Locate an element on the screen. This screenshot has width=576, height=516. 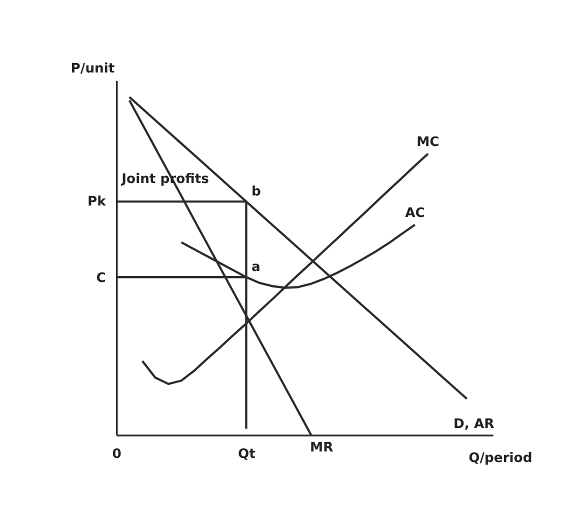
series-label: MC is located at coordinates (428, 142).